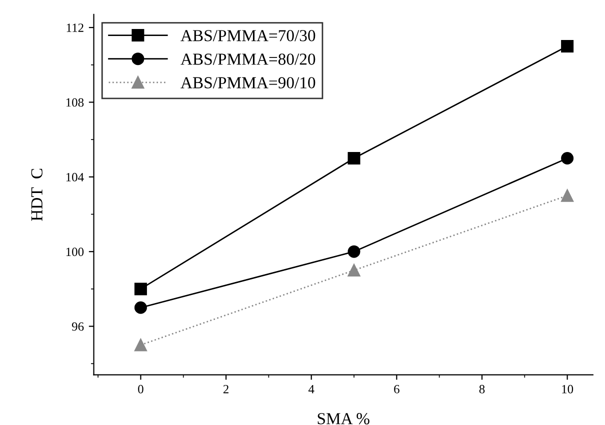  What do you see at coordinates (397, 389) in the screenshot?
I see `x-tick-label: 6` at bounding box center [397, 389].